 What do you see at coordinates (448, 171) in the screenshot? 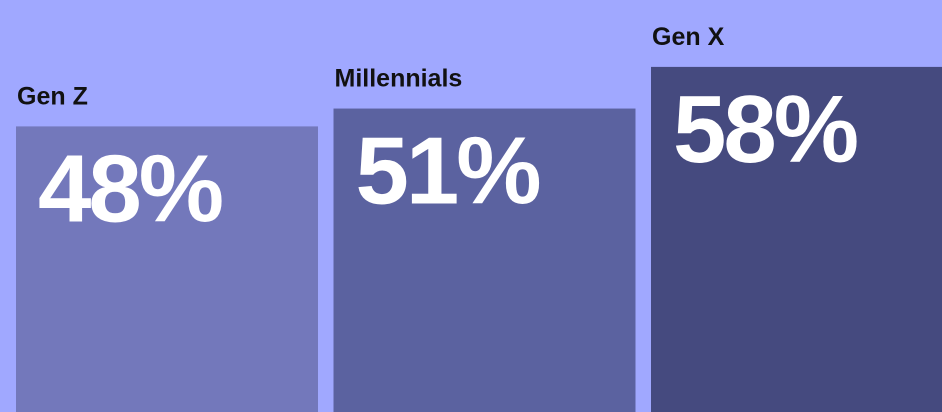
I see `value-label: 51%` at bounding box center [448, 171].